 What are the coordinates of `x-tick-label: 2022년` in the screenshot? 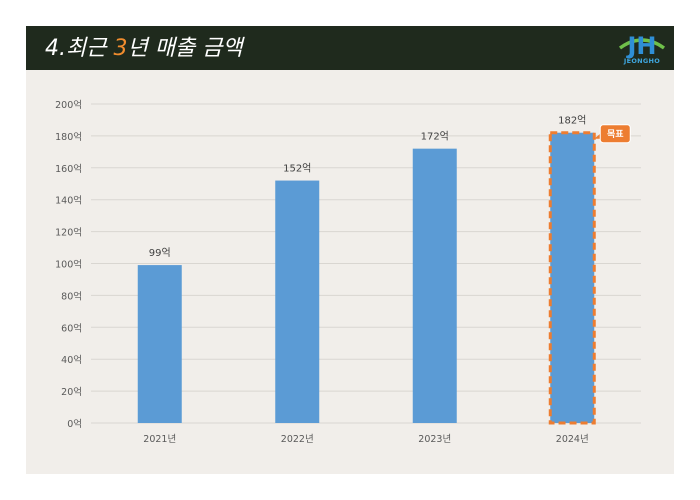 It's located at (297, 439).